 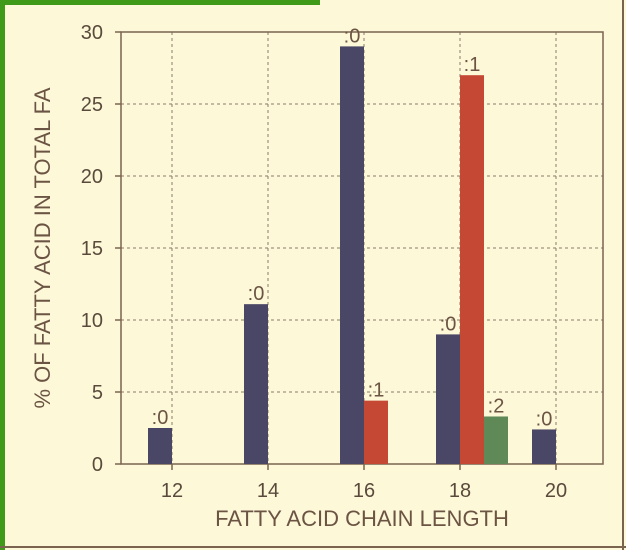 What do you see at coordinates (92, 249) in the screenshot?
I see `y-tick-label: 15` at bounding box center [92, 249].